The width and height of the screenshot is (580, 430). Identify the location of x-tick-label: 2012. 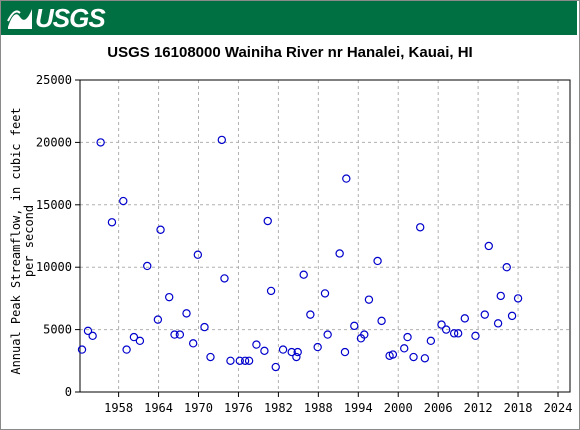
(478, 408).